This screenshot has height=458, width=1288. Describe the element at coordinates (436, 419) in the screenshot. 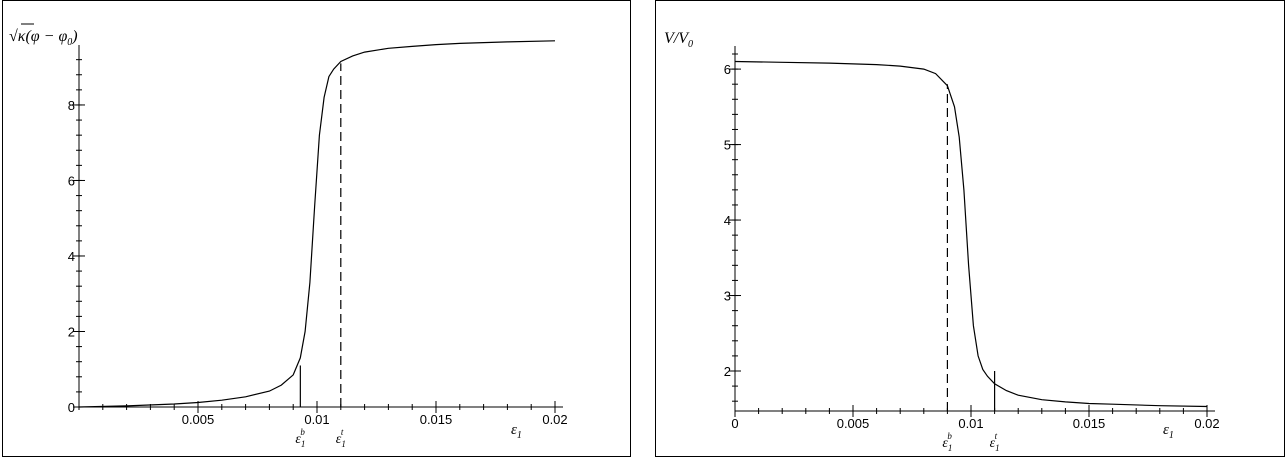

I see `left-x-tick-label: 0.015` at that location.